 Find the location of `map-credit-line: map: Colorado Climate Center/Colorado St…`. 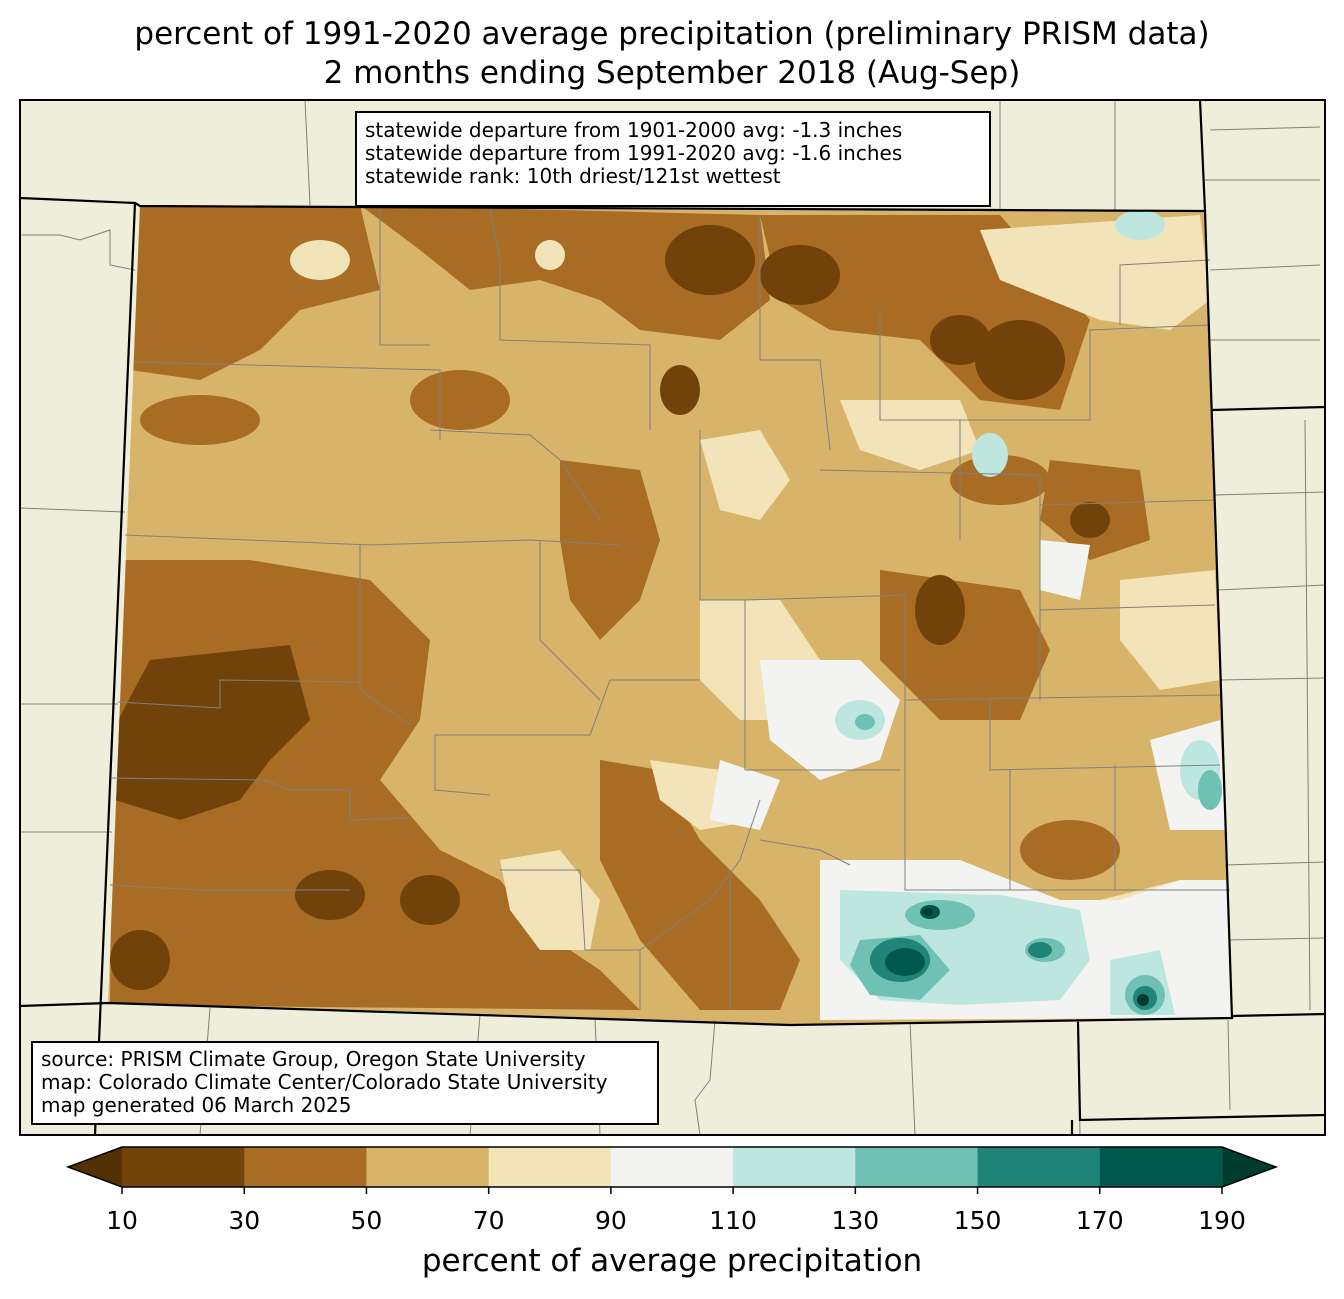

map-credit-line: map: Colorado Climate Center/Colorado St… is located at coordinates (324, 1082).